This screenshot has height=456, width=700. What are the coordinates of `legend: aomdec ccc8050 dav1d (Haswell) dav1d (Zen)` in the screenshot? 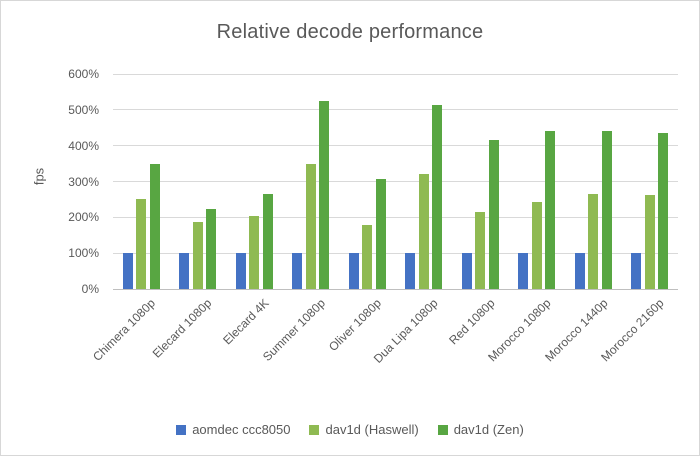 It's located at (350, 429).